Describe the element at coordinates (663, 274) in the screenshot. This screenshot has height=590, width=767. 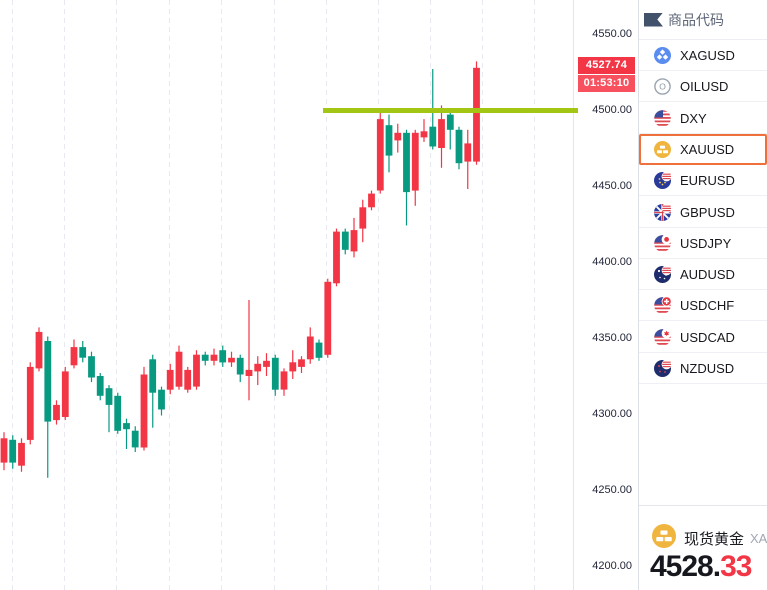
I see `aud-icon` at that location.